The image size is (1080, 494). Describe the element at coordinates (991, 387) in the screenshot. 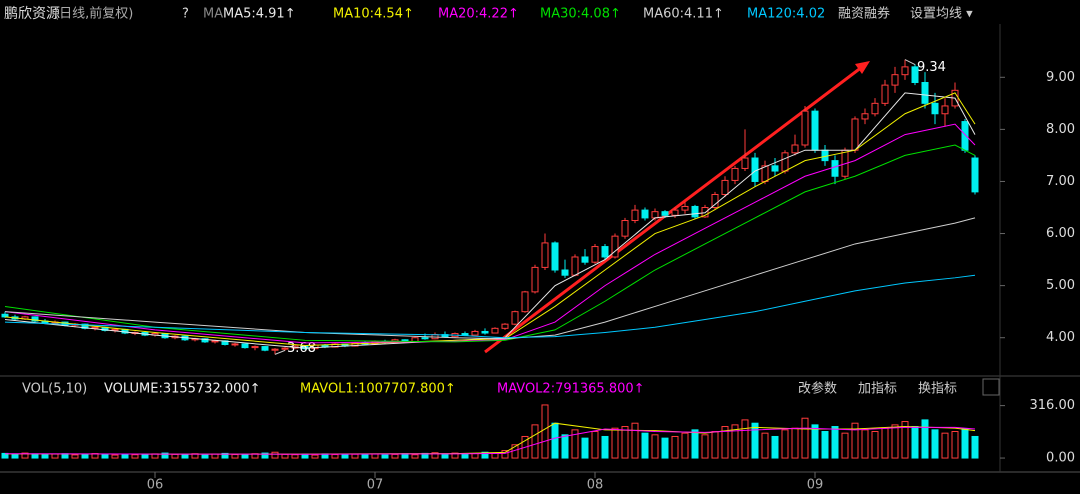

I see `scroll-box` at that location.